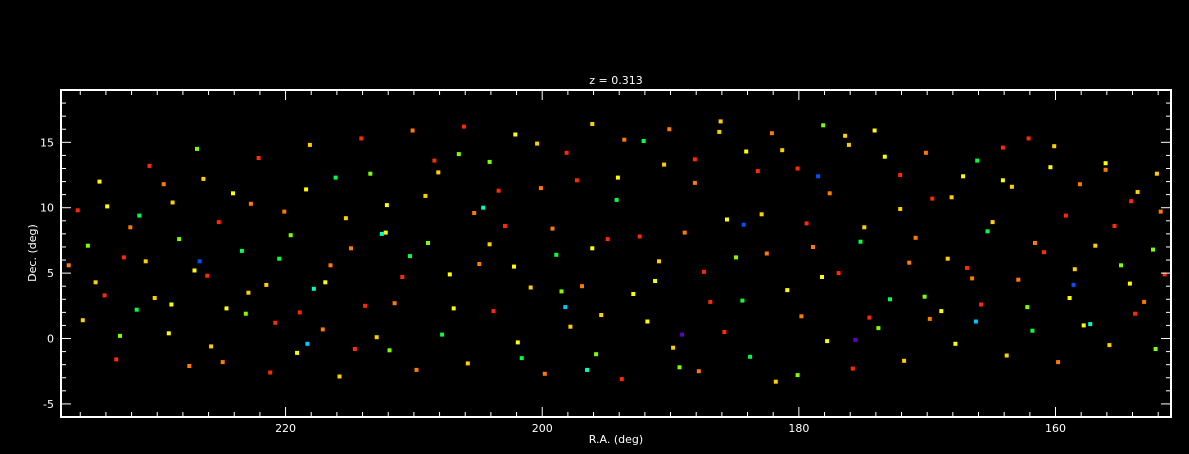  What do you see at coordinates (48, 404) in the screenshot?
I see `y-tick-label: -5` at bounding box center [48, 404].